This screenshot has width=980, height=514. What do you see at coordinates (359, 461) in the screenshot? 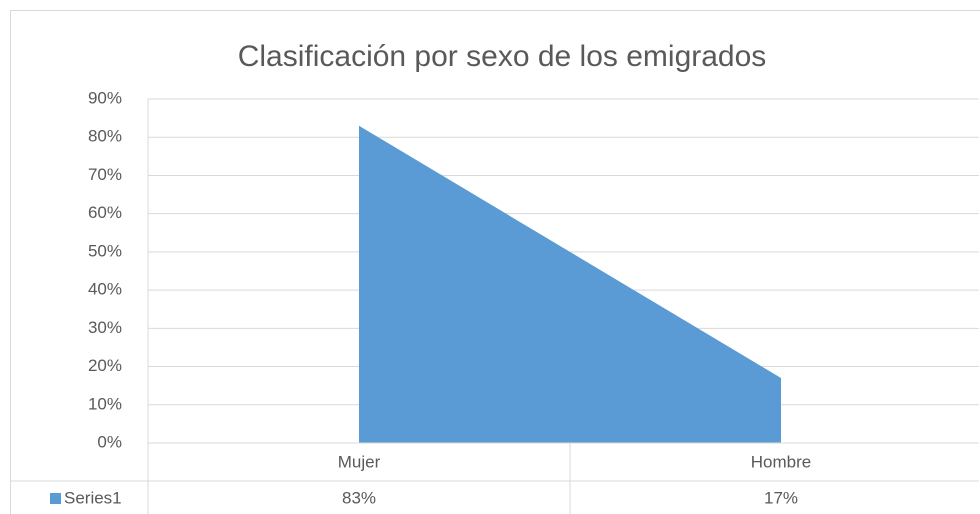
I see `x-tick-label: Mujer` at bounding box center [359, 461].